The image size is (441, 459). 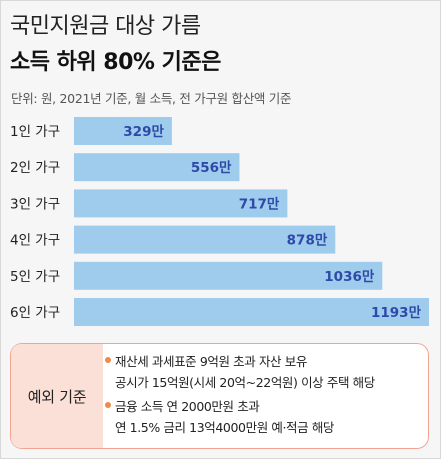 What do you see at coordinates (151, 98) in the screenshot?
I see `unit-note: 단위: 원, 2021년 기준, 월 소득, 전 가구원 합산액 기준` at bounding box center [151, 98].